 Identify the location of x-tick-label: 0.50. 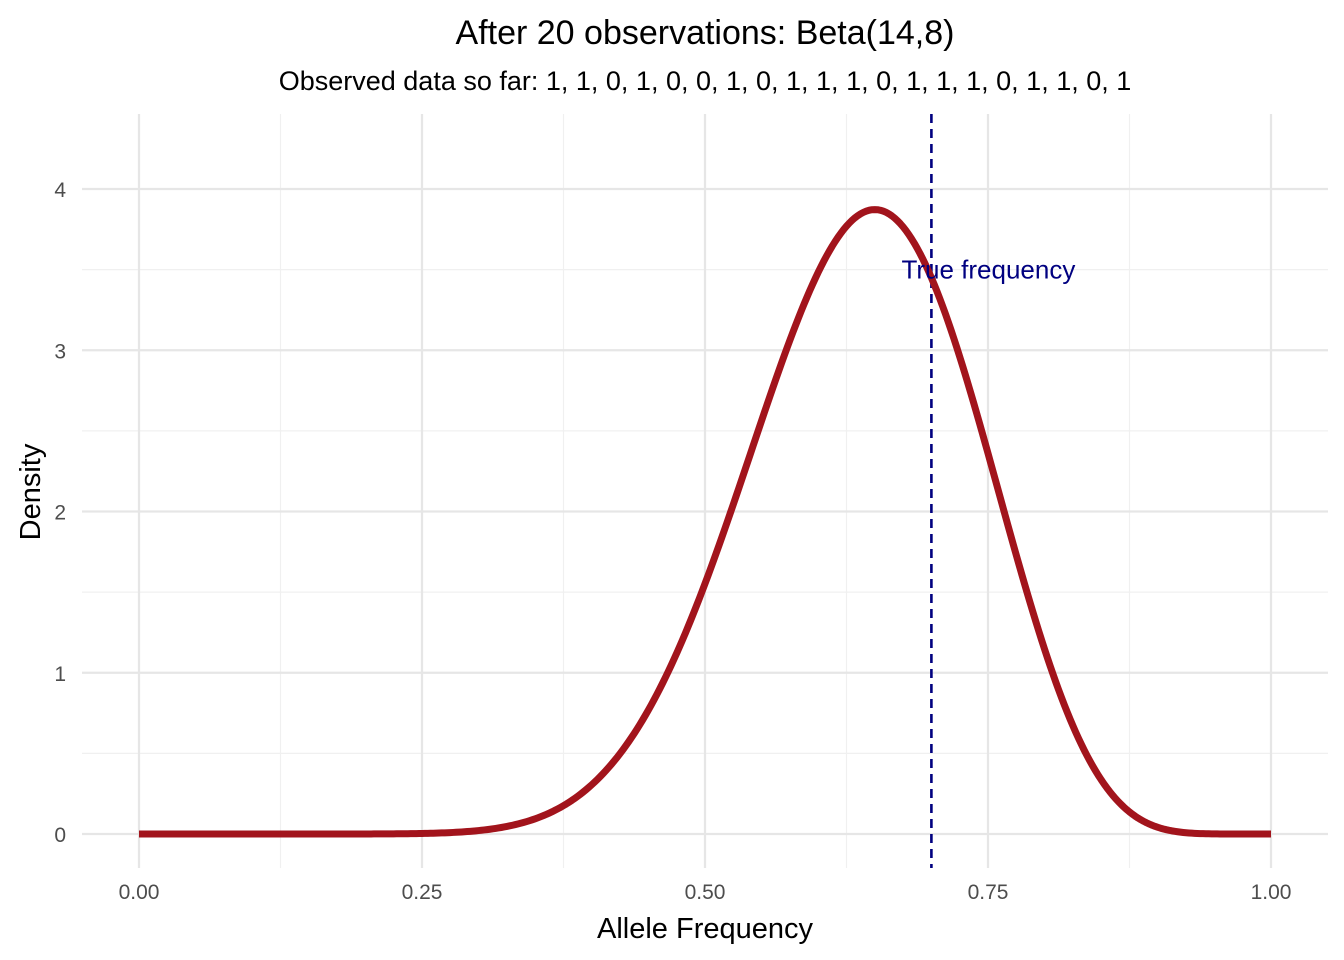
(705, 892).